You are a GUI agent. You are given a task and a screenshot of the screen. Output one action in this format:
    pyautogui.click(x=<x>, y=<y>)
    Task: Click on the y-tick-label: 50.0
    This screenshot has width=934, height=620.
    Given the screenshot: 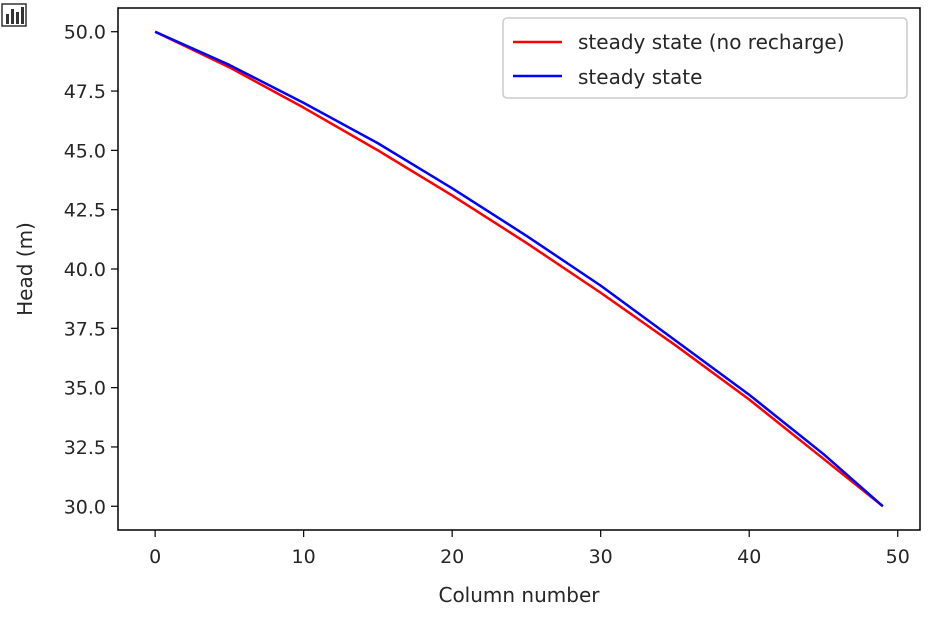 What is the action you would take?
    pyautogui.click(x=85, y=33)
    